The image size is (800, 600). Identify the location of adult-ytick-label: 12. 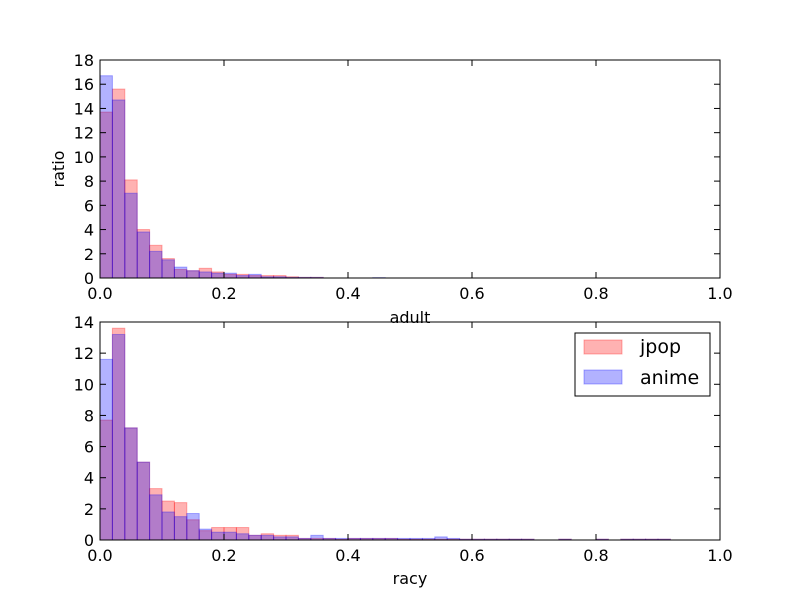
(84, 133).